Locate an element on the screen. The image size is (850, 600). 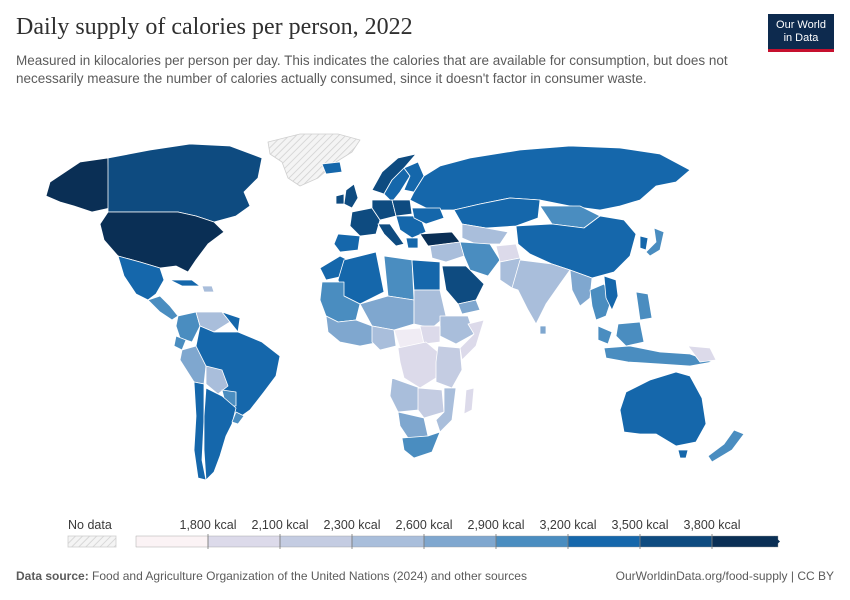
country-libya is located at coordinates (399, 278).